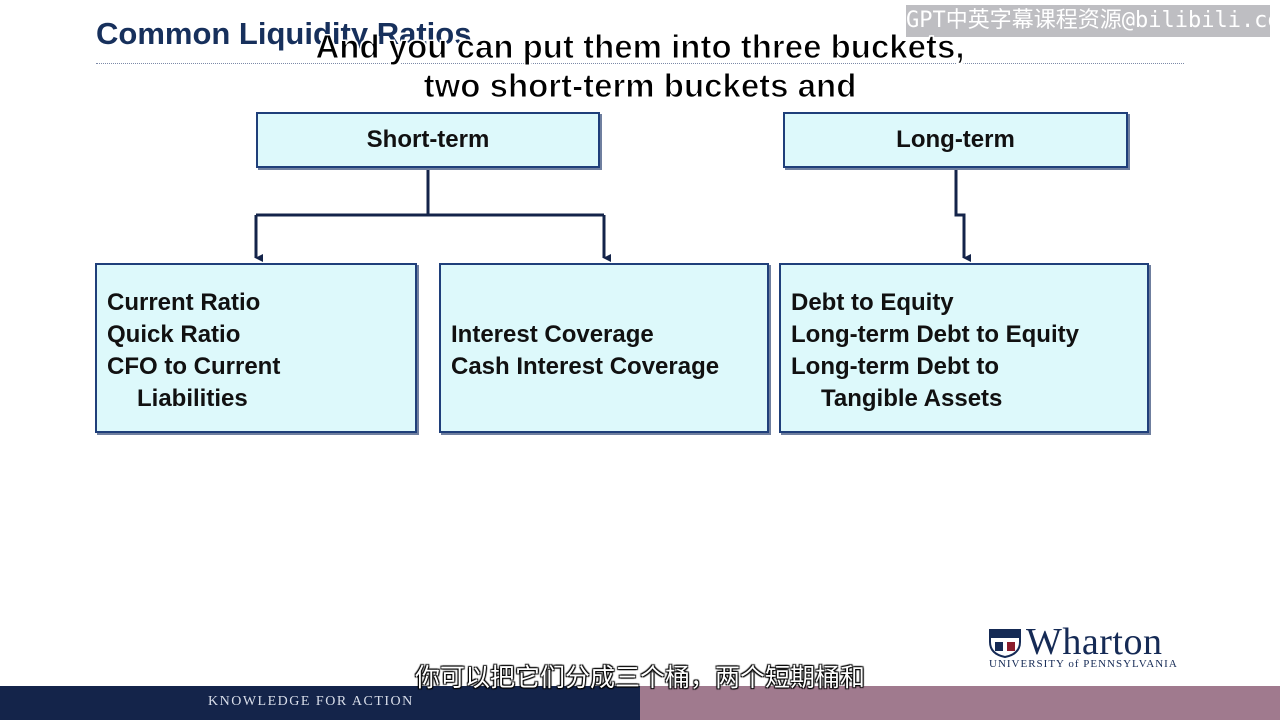 This screenshot has height=720, width=1280. I want to click on ratio-item: Quick Ratio, so click(174, 334).